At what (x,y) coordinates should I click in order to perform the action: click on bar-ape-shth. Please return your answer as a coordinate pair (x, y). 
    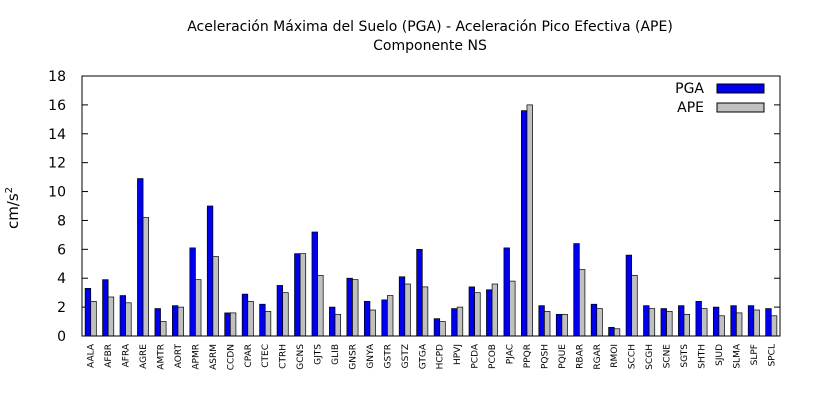
    Looking at the image, I should click on (704, 322).